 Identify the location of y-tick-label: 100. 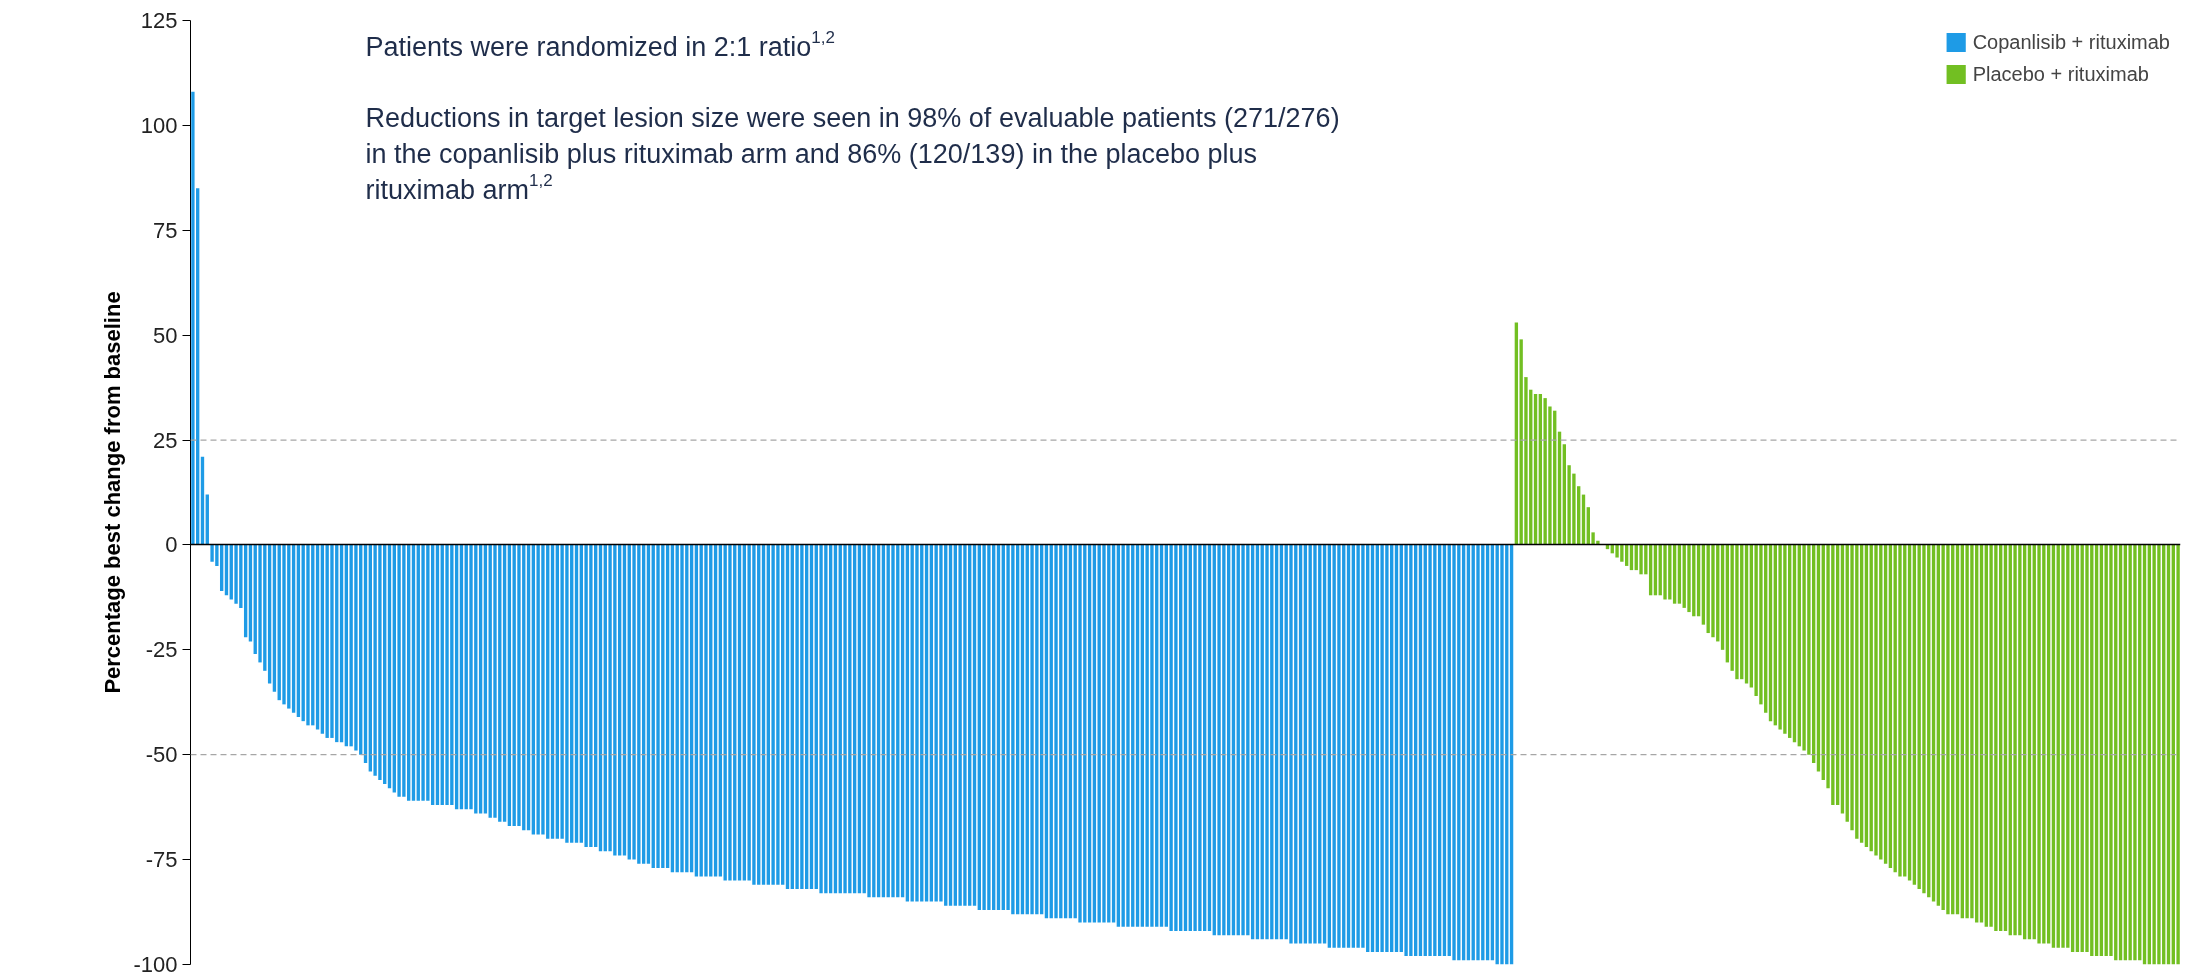
(159, 125).